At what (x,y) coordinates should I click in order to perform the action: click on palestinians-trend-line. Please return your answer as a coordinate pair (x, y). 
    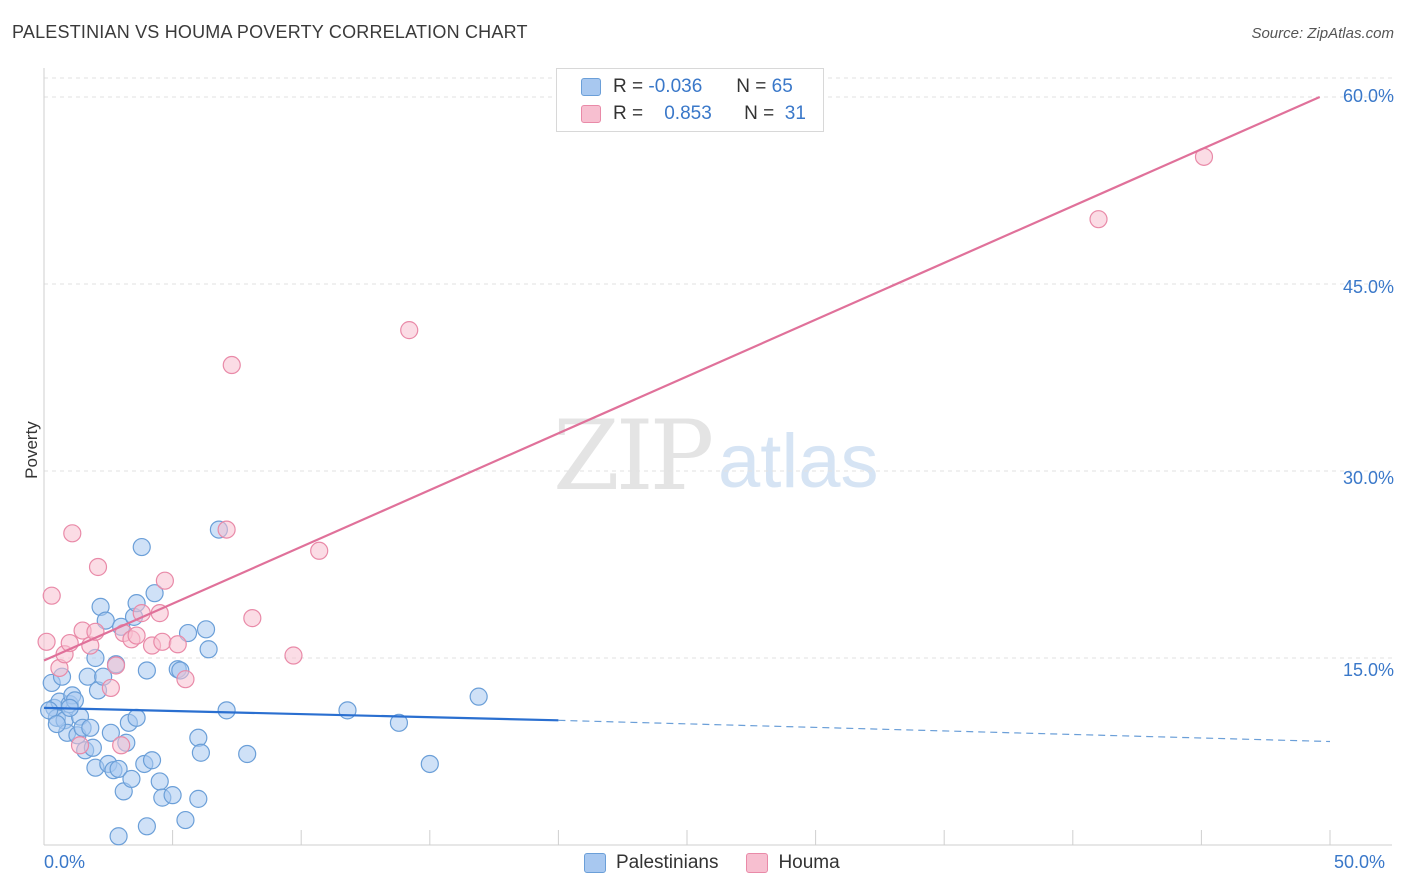
    Looking at the image, I should click on (301, 714).